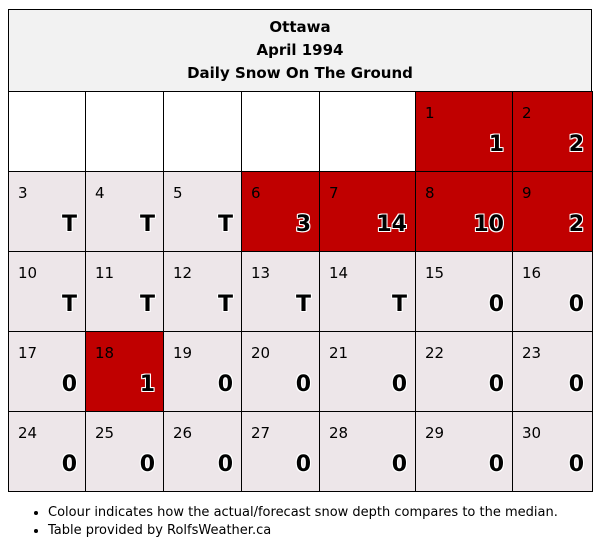  Describe the element at coordinates (303, 224) in the screenshot. I see `snow-depth-value: 3` at that location.